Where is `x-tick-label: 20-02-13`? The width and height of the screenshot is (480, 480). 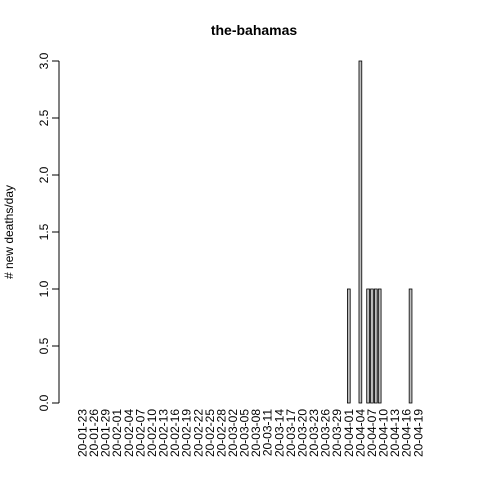 x-tick-label: 20-02-13 is located at coordinates (164, 433).